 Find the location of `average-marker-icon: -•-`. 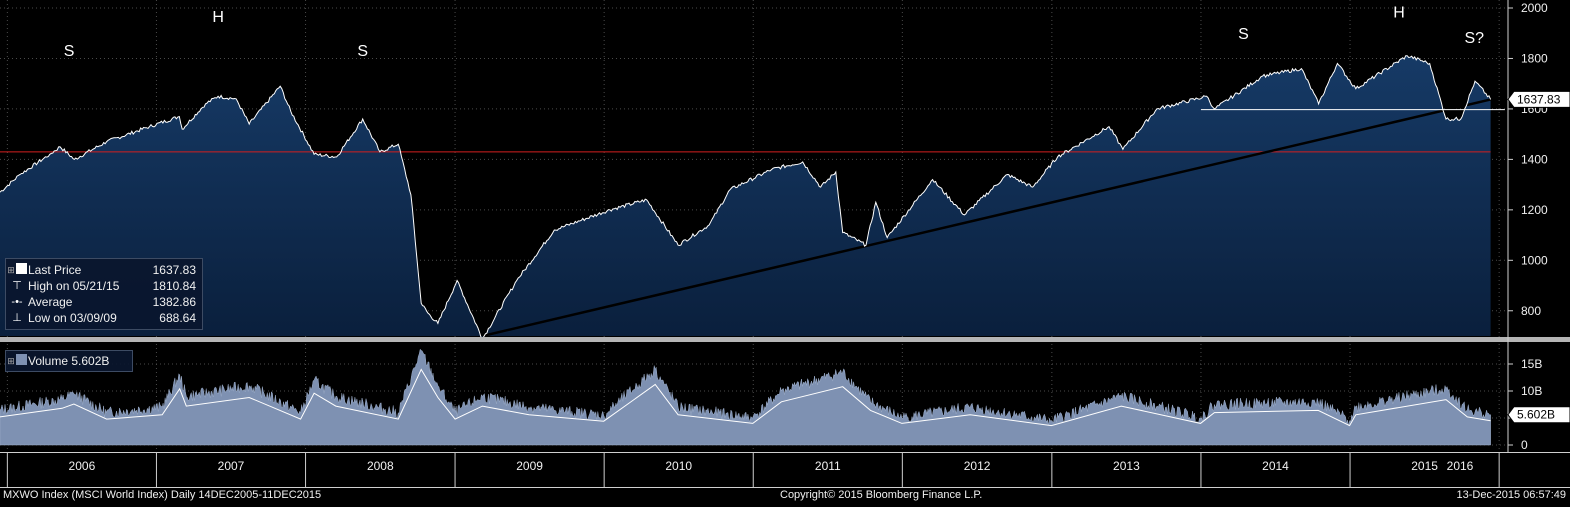

average-marker-icon: -•- is located at coordinates (17, 302).